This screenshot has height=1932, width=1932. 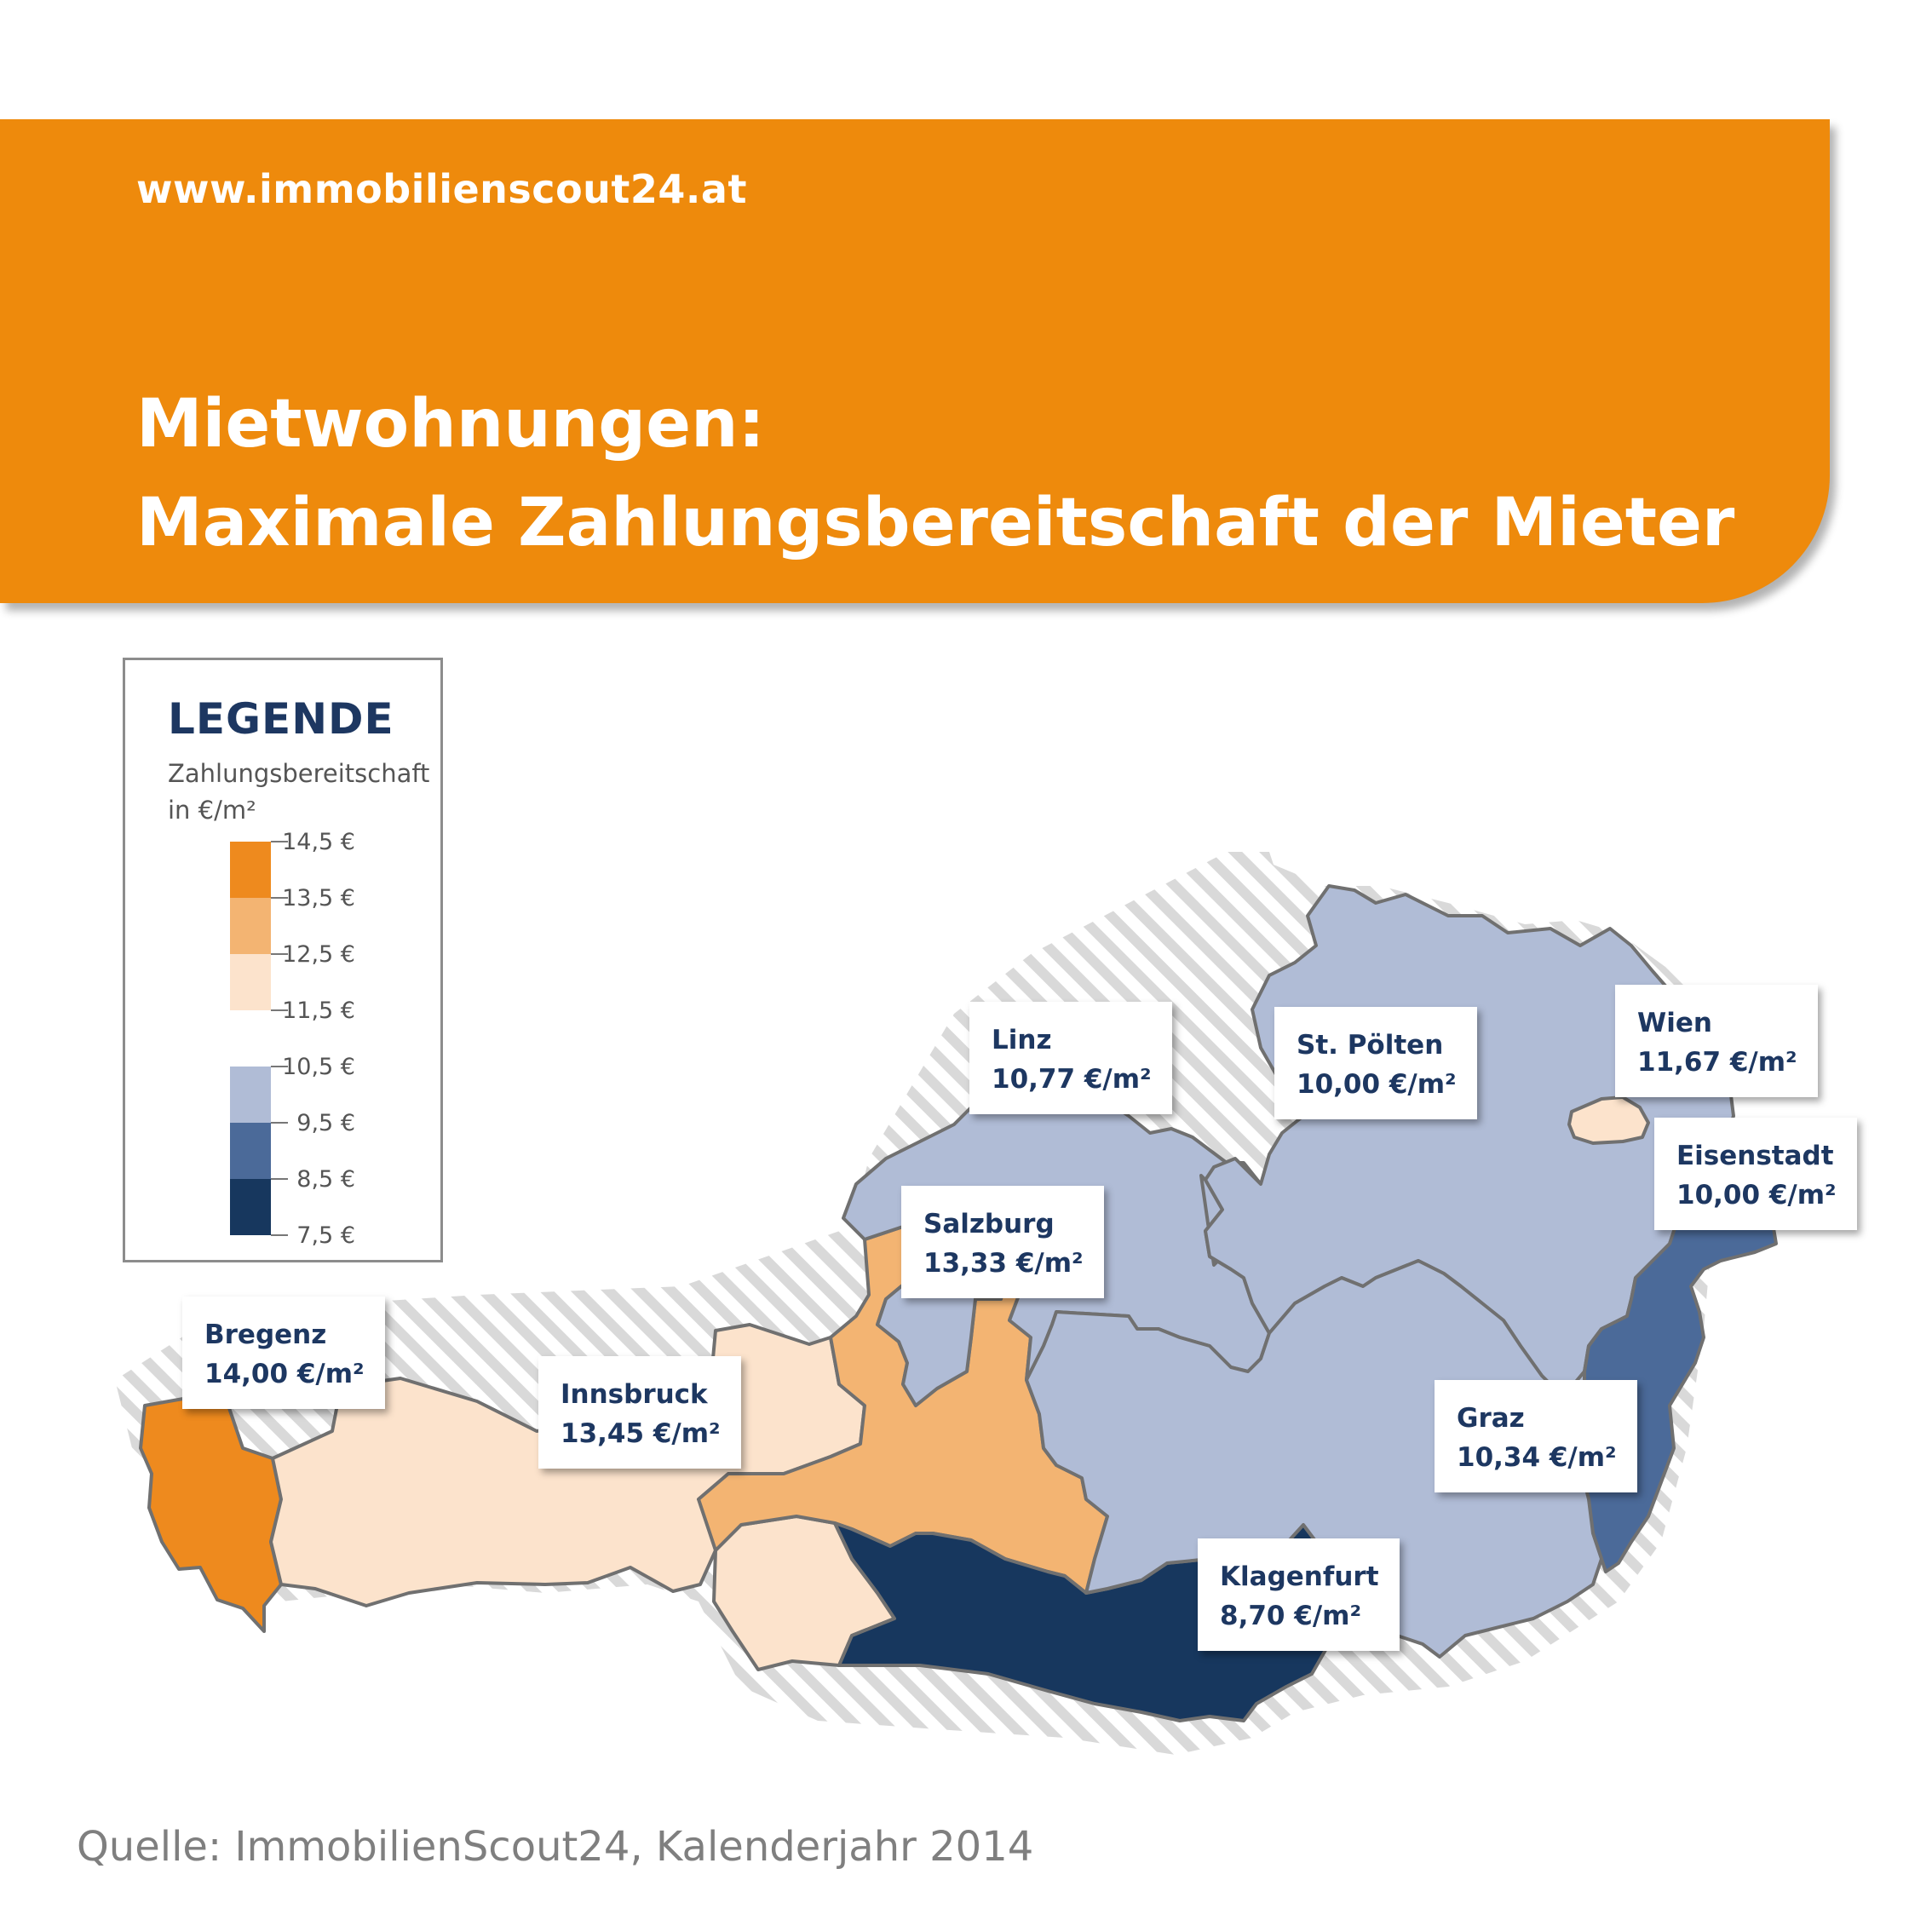 What do you see at coordinates (639, 1413) in the screenshot?
I see `callout-innsbruck: Innsbruck 13,45 €/m²` at bounding box center [639, 1413].